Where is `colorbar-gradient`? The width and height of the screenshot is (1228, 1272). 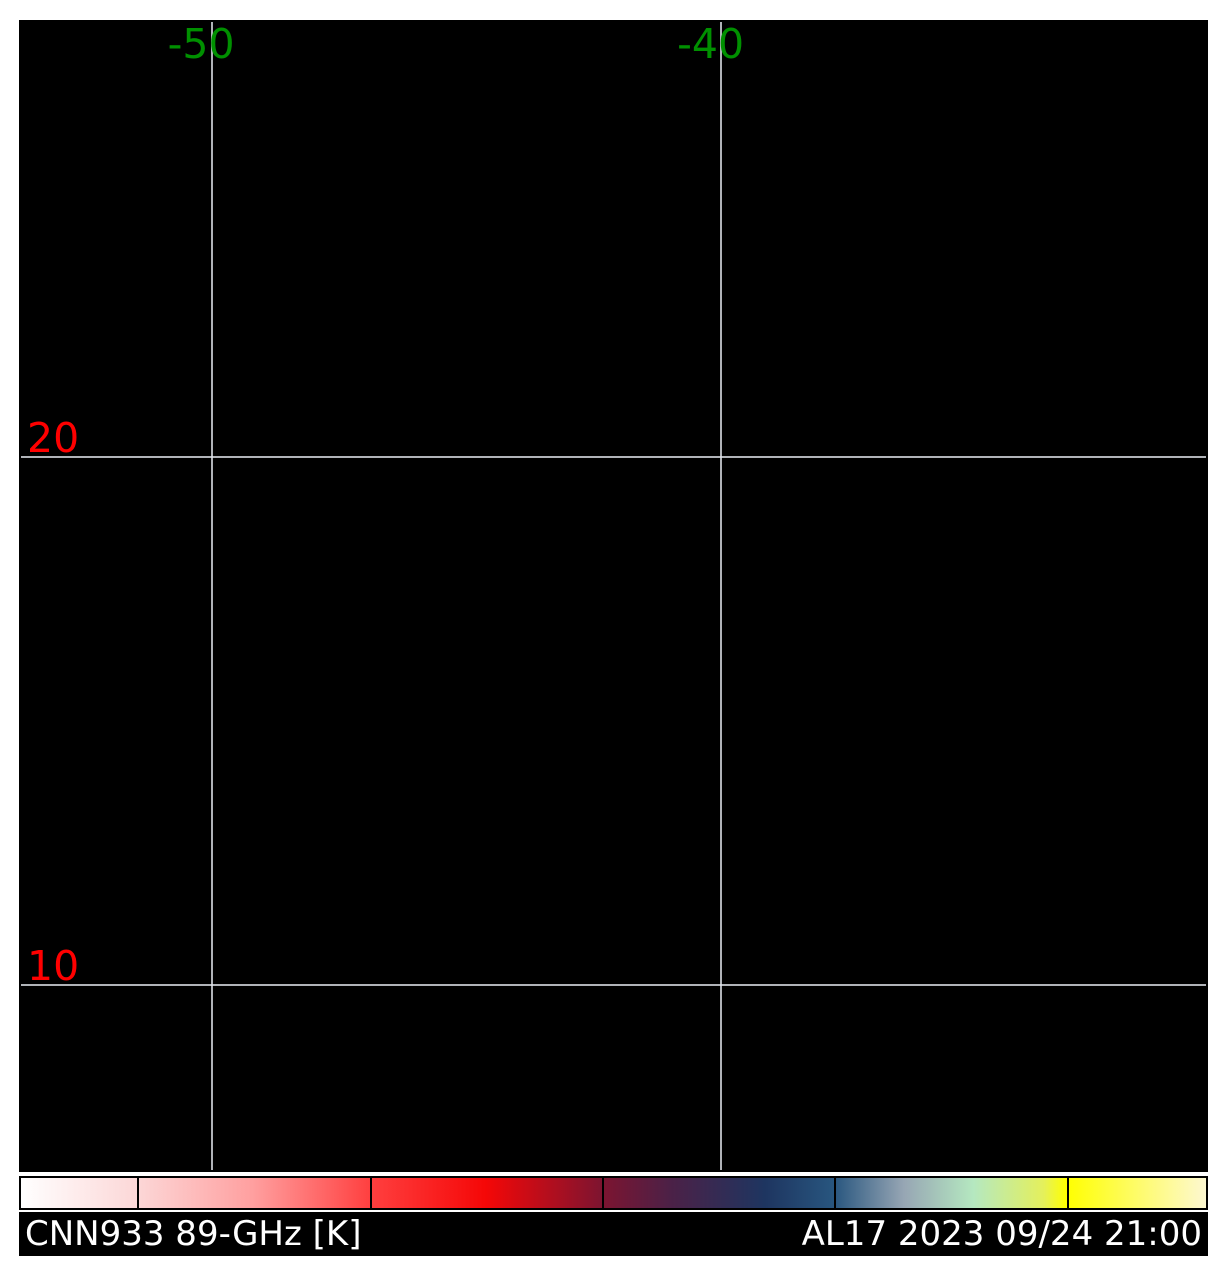 colorbar-gradient is located at coordinates (613, 1193).